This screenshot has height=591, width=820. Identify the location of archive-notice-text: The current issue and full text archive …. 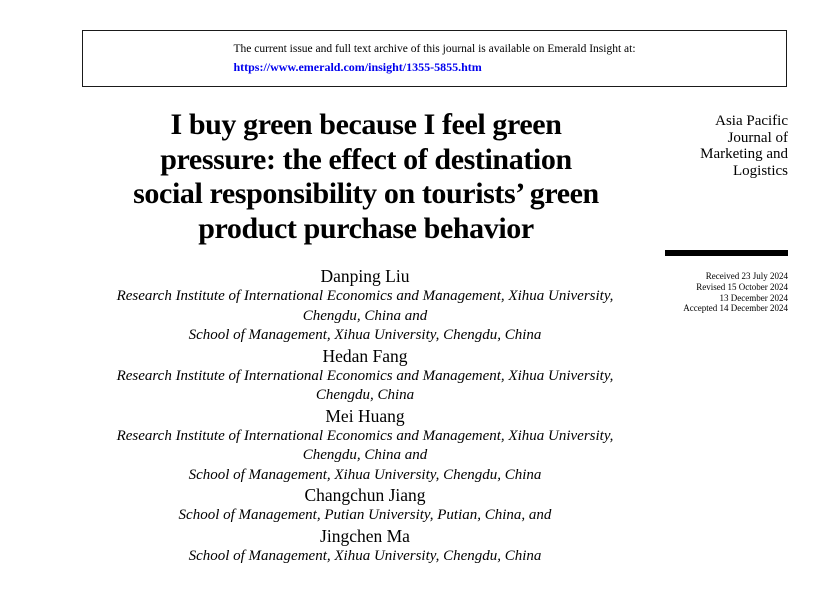
(434, 58).